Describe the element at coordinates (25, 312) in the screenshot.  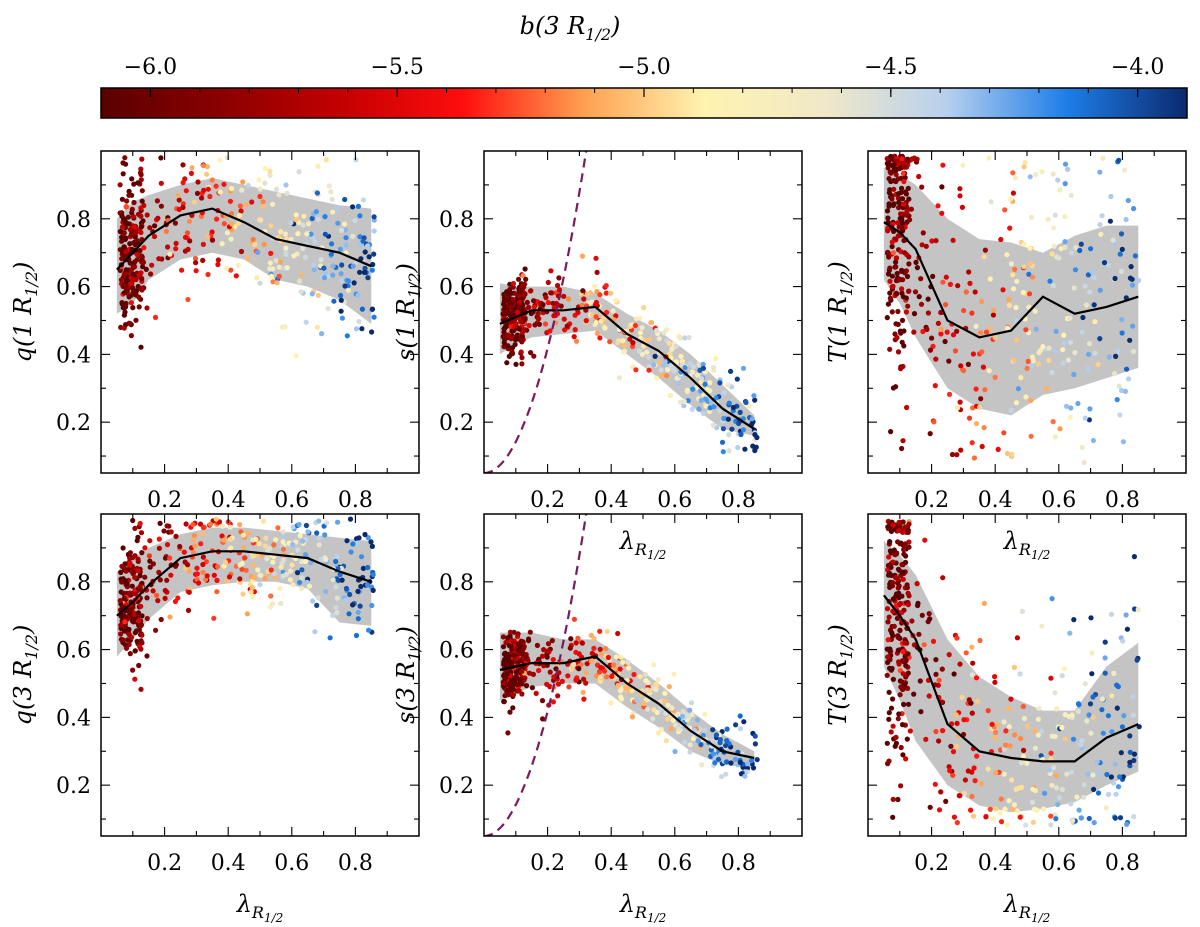
I see `y-axis-label: q(1 R1/2)` at that location.